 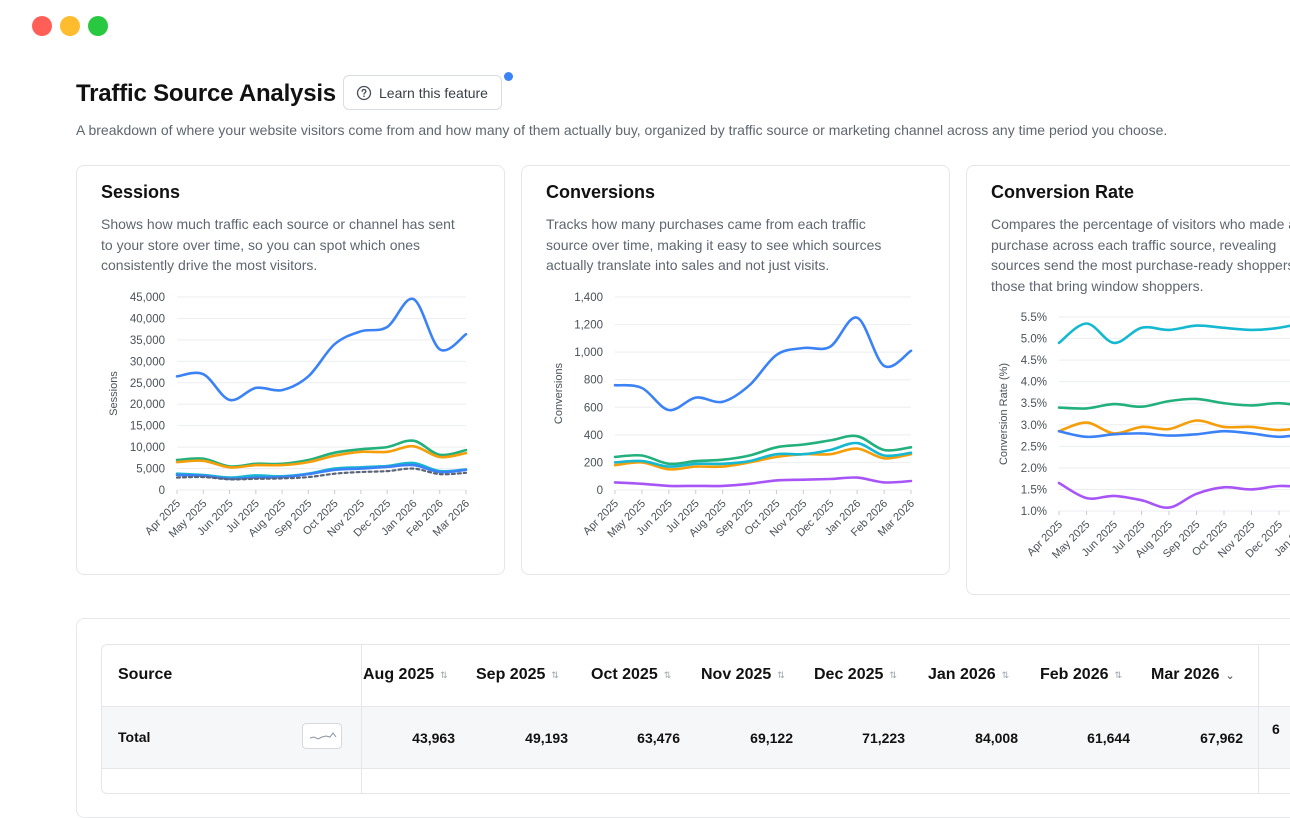 I want to click on y-tick-label: 10,000, so click(x=147, y=448).